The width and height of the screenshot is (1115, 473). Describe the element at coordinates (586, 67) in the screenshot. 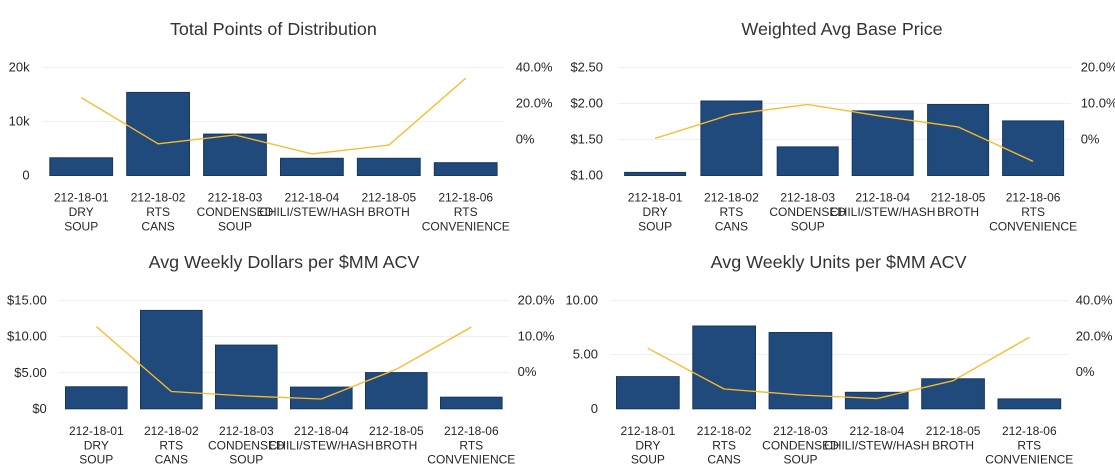

I see `svg-text: $2.50` at that location.